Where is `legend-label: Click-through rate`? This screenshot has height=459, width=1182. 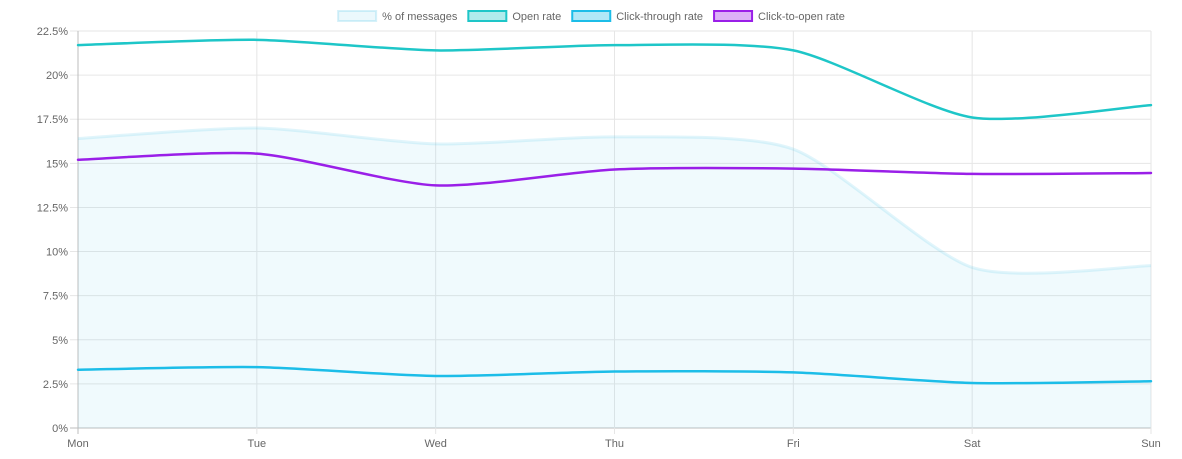 legend-label: Click-through rate is located at coordinates (659, 17).